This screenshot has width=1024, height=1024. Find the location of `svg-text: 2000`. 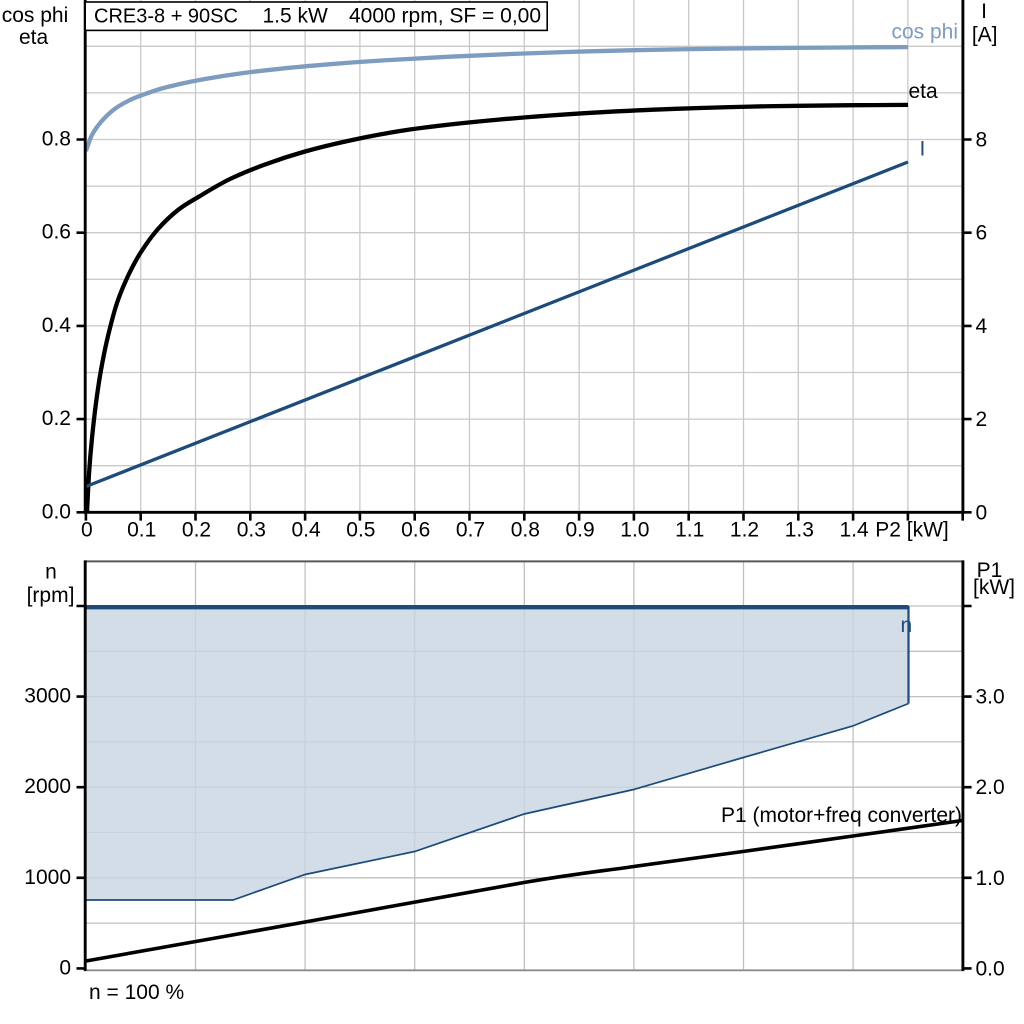

svg-text: 2000 is located at coordinates (47, 786).